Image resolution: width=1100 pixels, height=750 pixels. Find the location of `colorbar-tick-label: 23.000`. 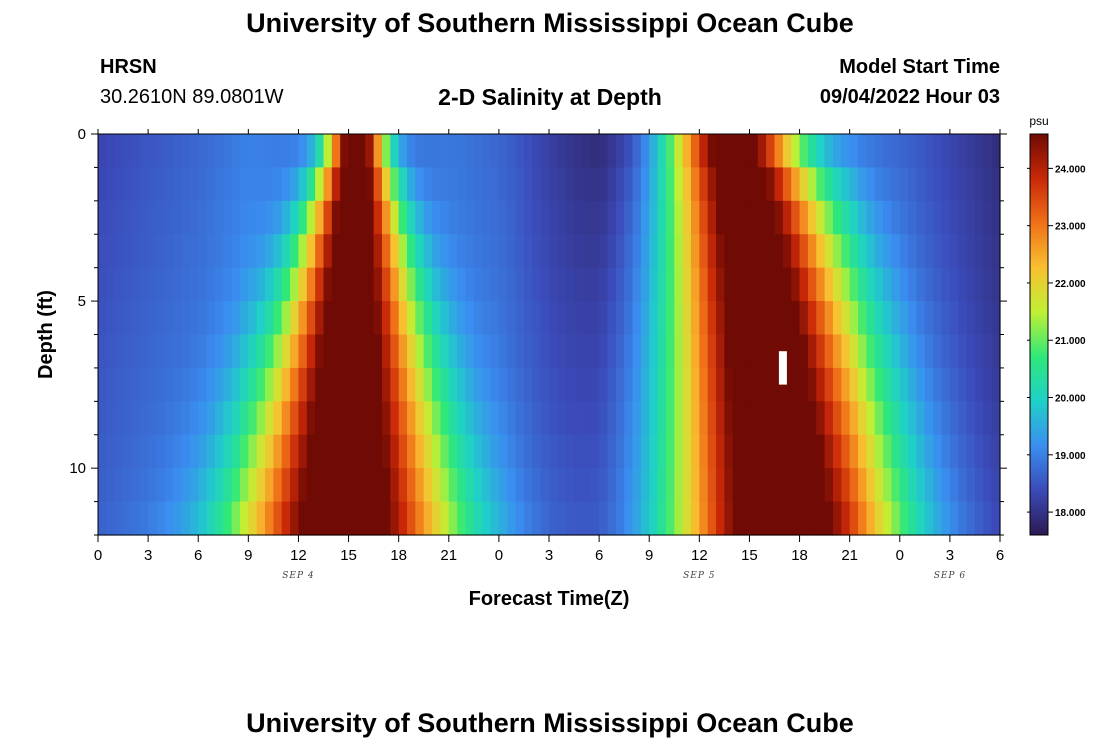

colorbar-tick-label: 23.000 is located at coordinates (1070, 227).